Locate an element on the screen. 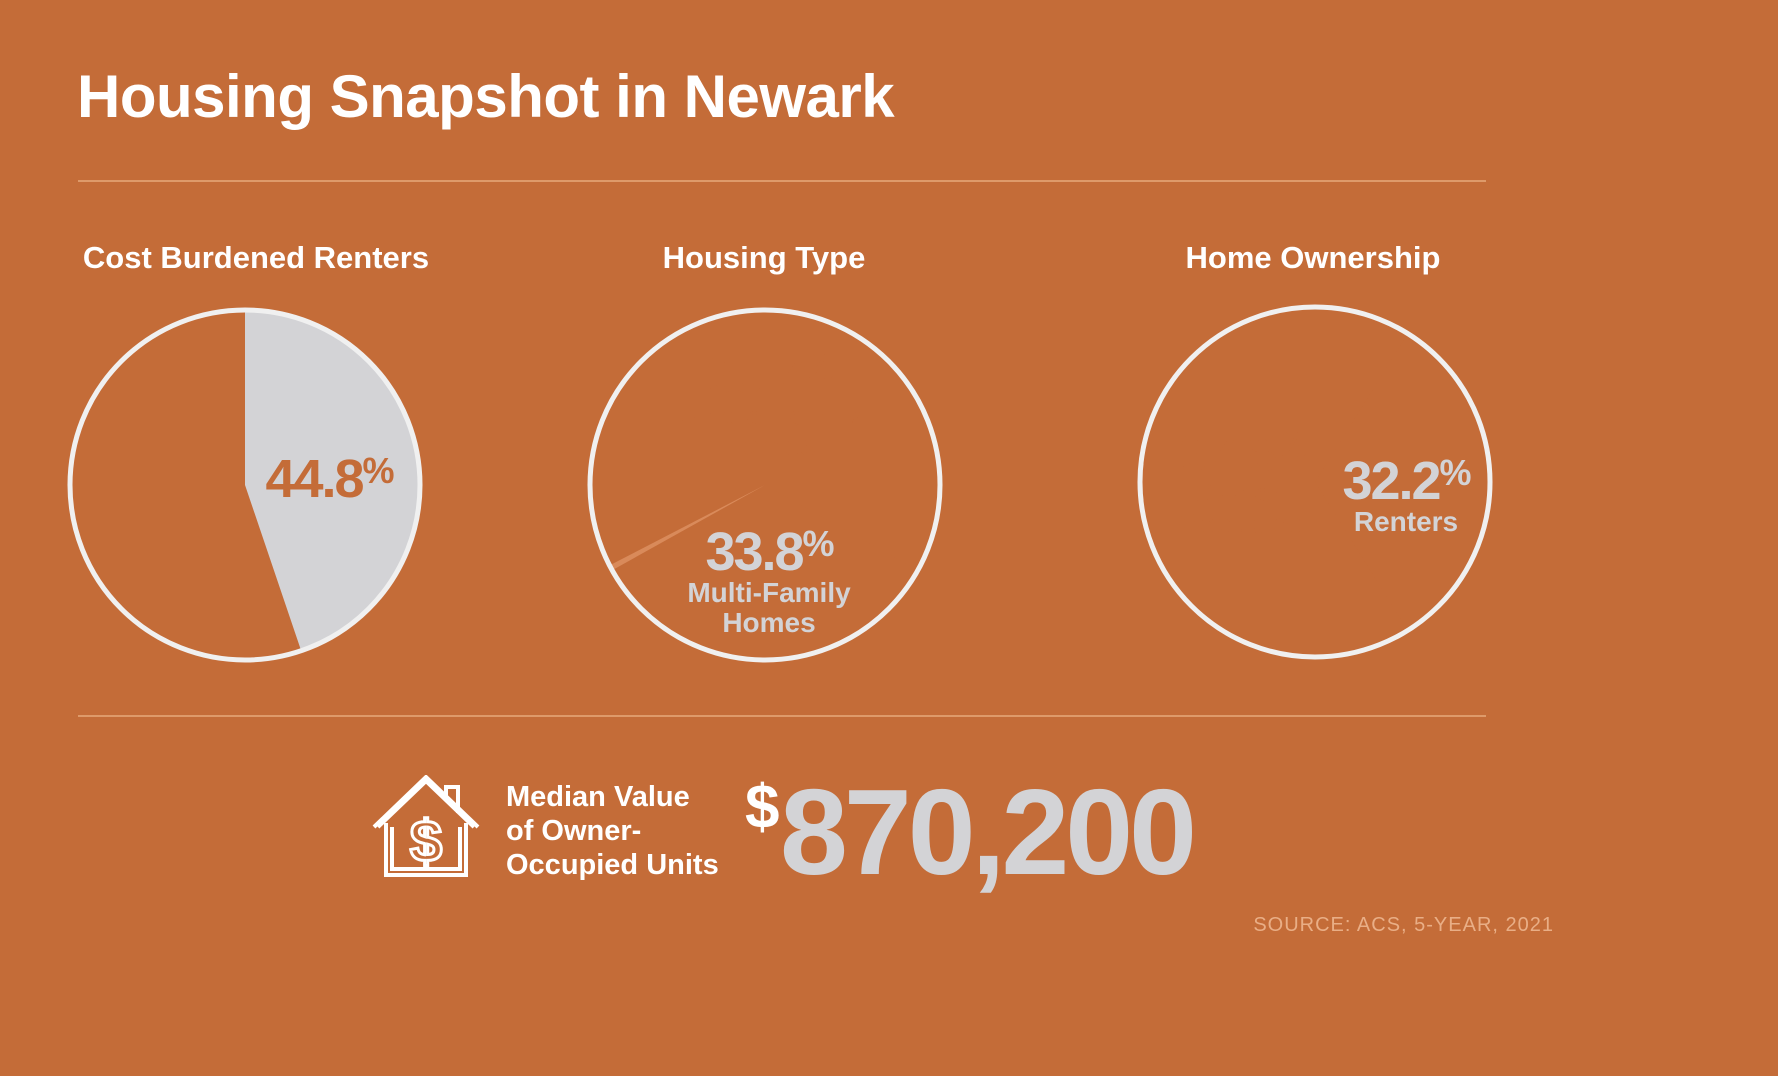  chart-title-cost-burdened: Cost Burdened Renters is located at coordinates (256, 257).